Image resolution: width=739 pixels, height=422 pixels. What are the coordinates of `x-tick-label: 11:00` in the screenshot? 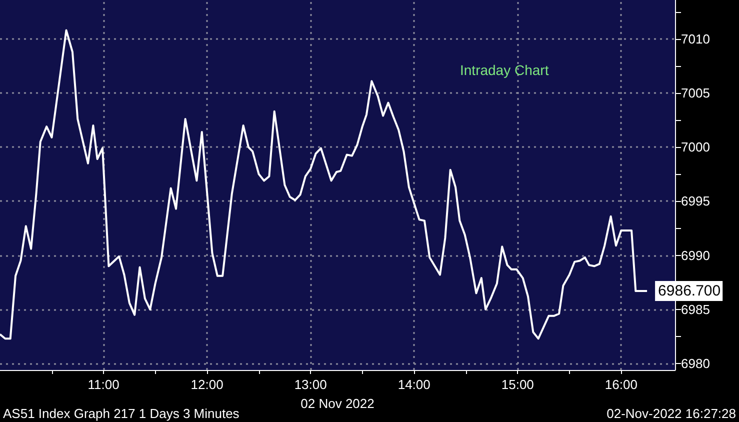 It's located at (104, 384).